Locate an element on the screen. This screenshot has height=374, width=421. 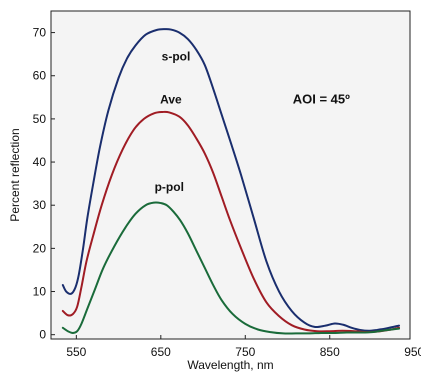
x-tick-label: 950 is located at coordinates (412, 352).